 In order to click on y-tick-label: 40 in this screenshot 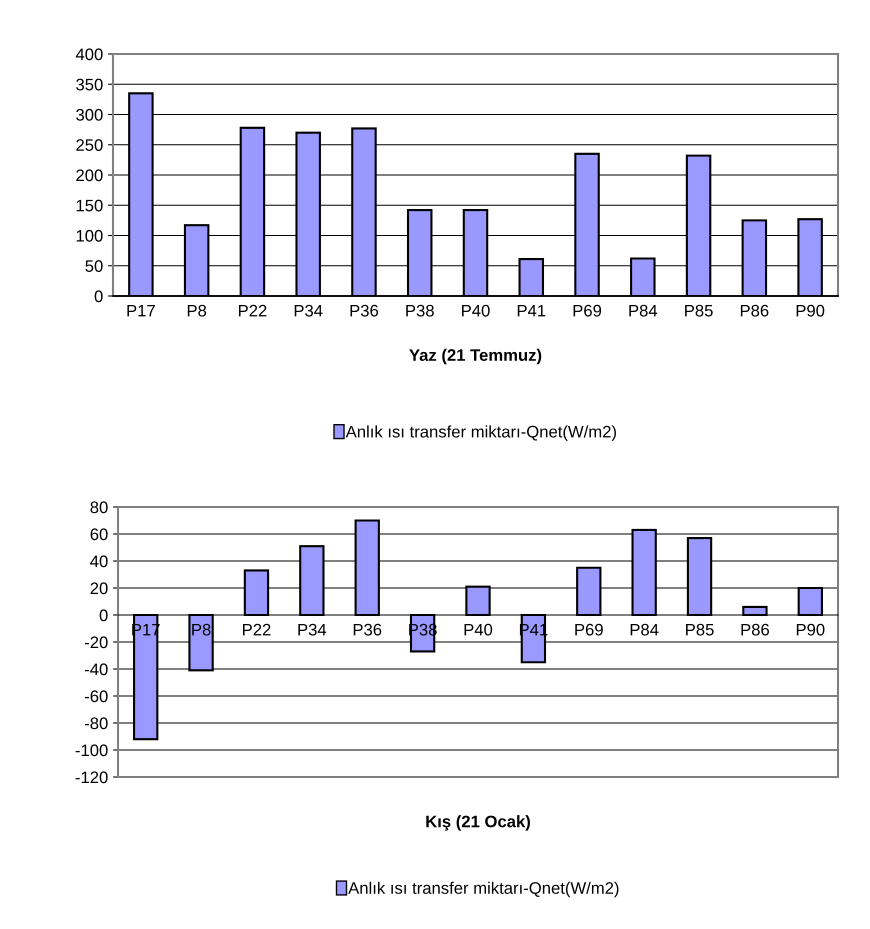, I will do `click(99, 561)`.